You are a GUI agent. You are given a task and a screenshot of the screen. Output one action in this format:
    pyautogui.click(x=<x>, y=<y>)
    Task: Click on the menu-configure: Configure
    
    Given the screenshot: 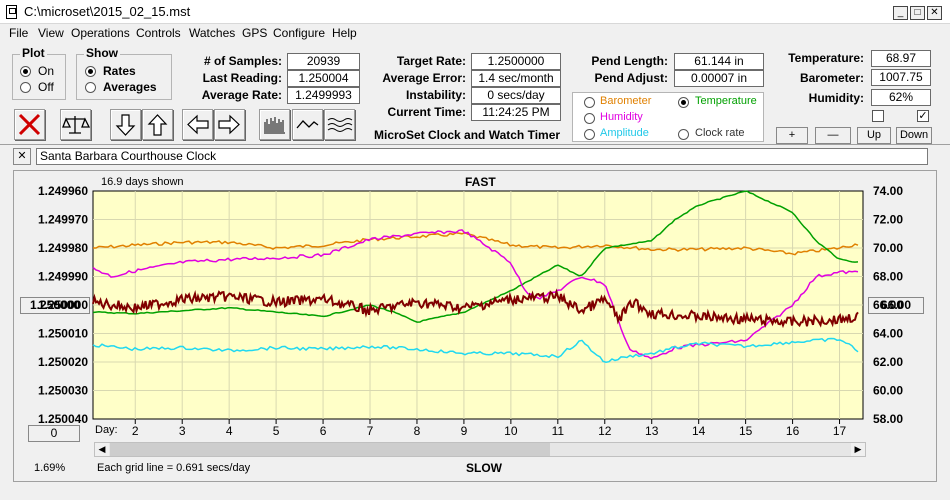 What is the action you would take?
    pyautogui.click(x=299, y=33)
    